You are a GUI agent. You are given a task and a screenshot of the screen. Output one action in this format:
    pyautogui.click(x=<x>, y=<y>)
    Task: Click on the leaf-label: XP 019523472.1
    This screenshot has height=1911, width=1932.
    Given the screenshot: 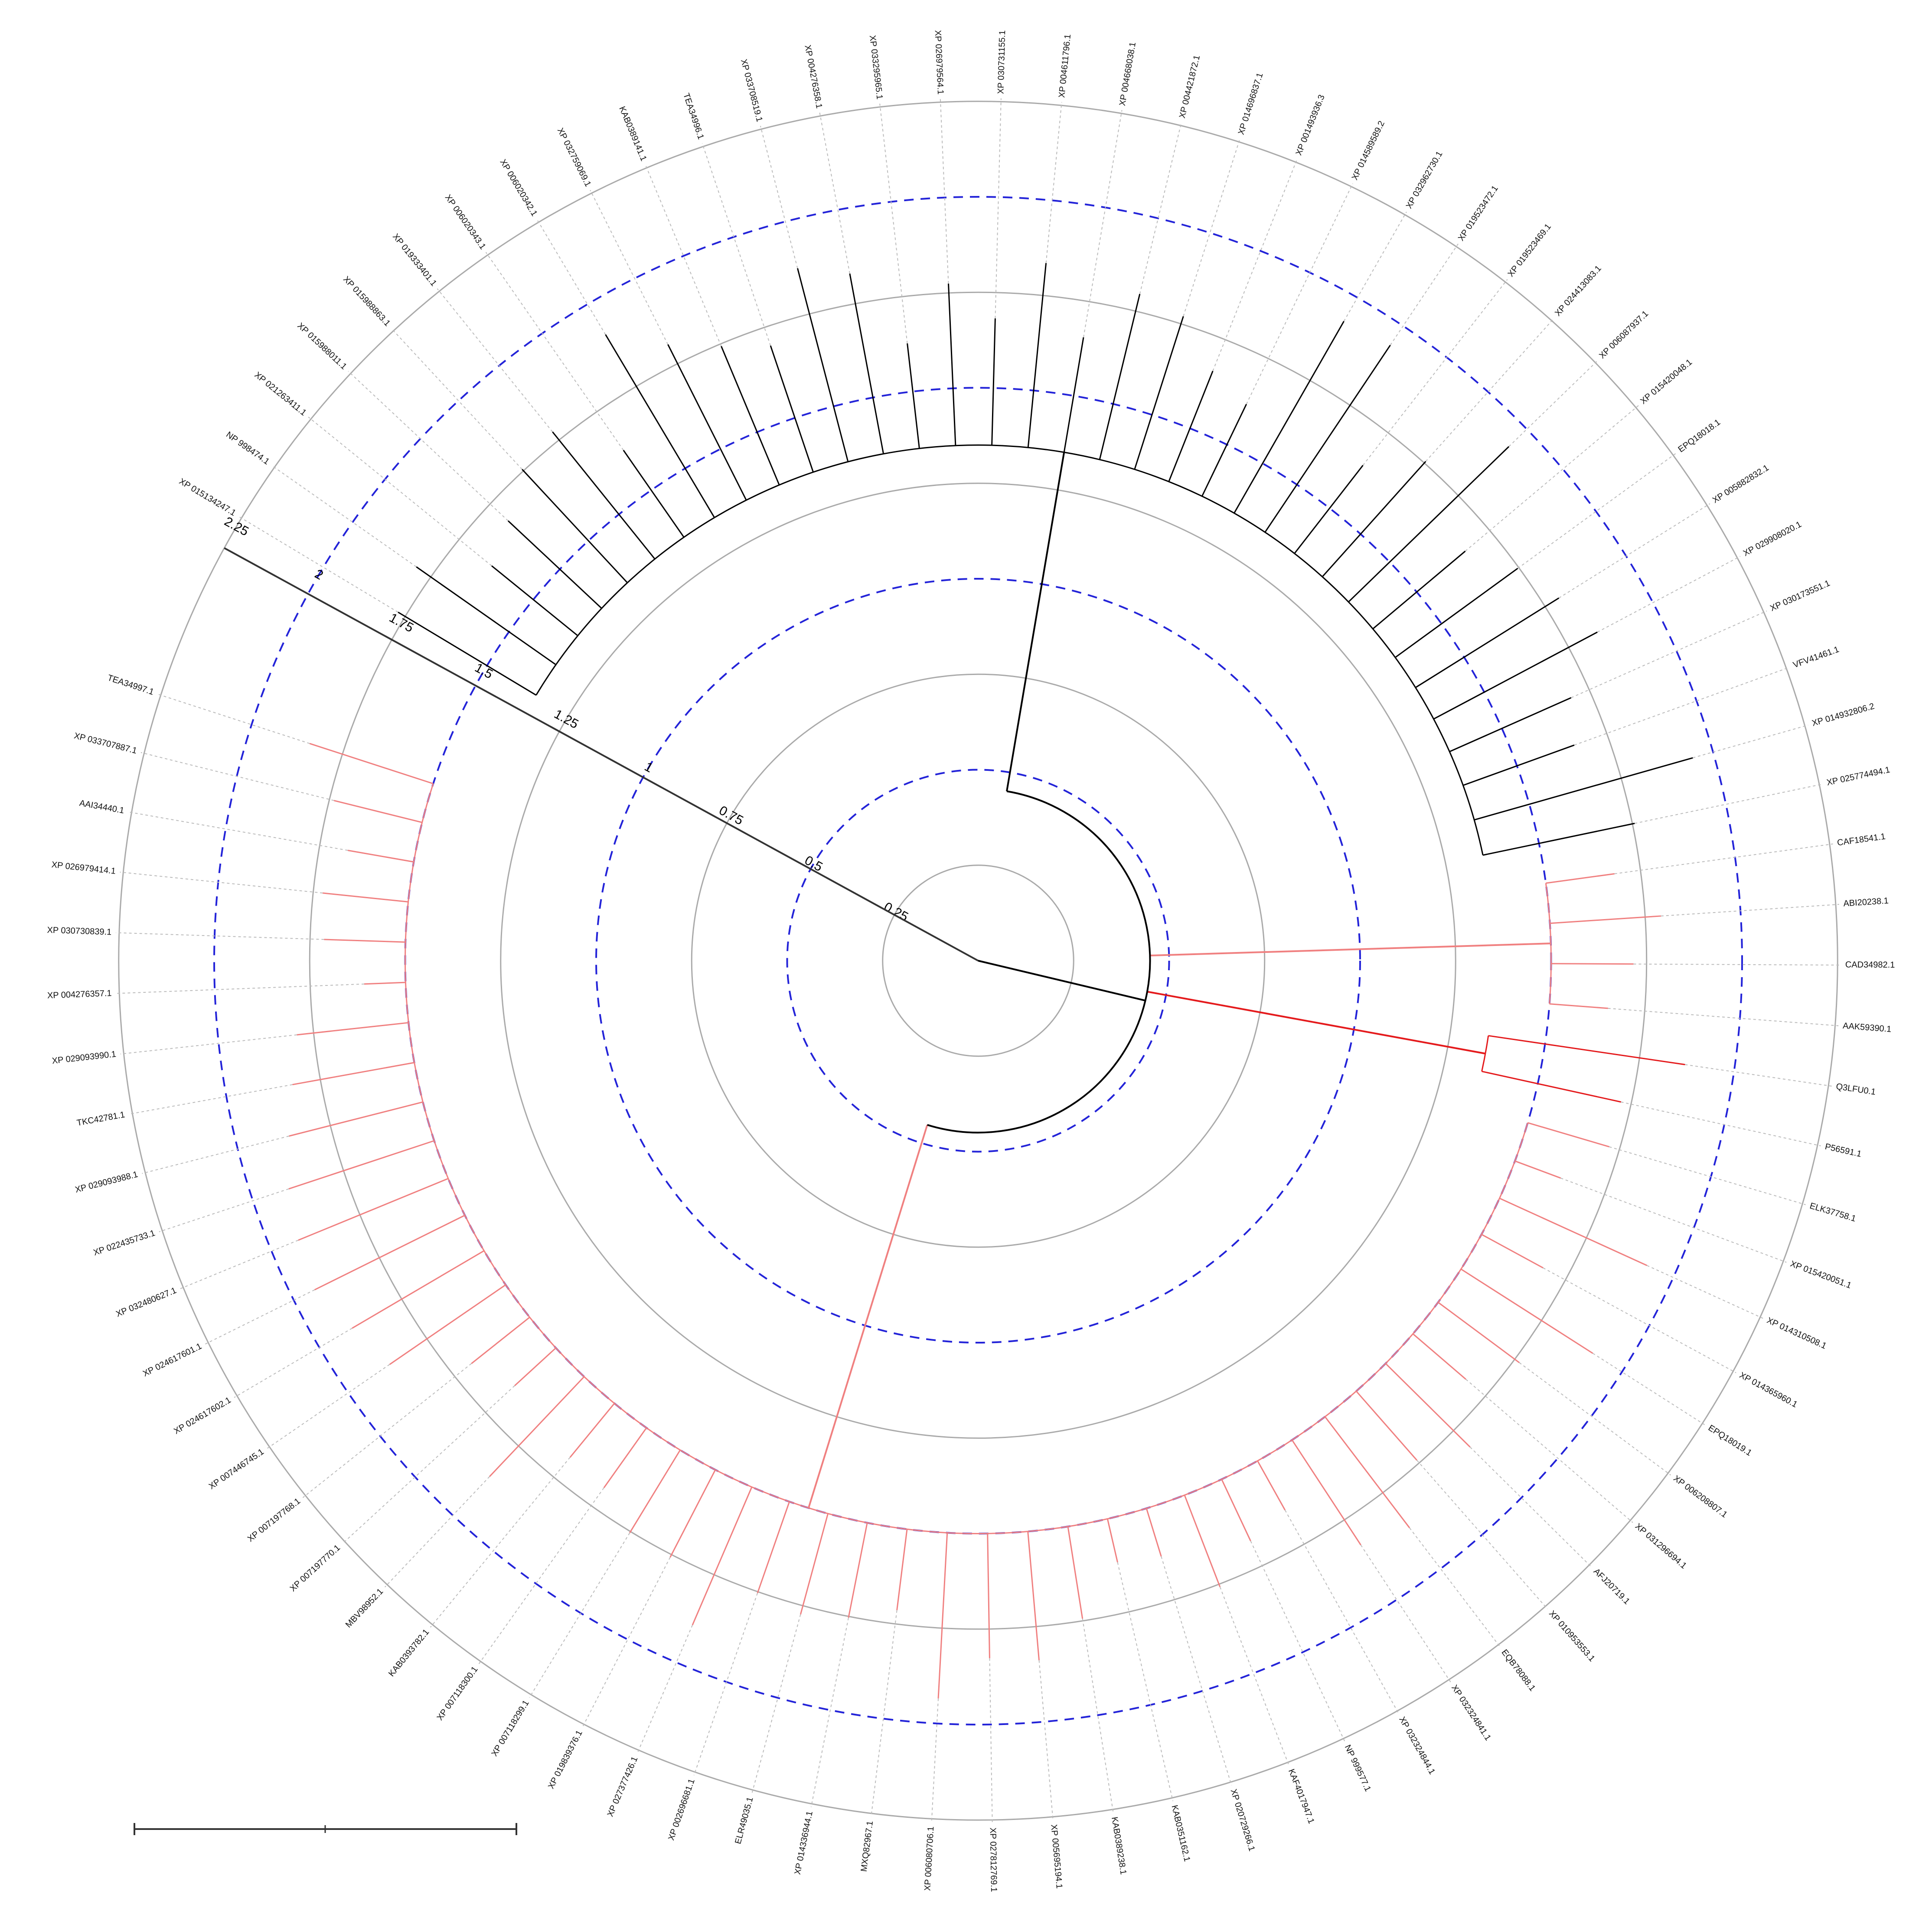 What is the action you would take?
    pyautogui.click(x=1478, y=213)
    